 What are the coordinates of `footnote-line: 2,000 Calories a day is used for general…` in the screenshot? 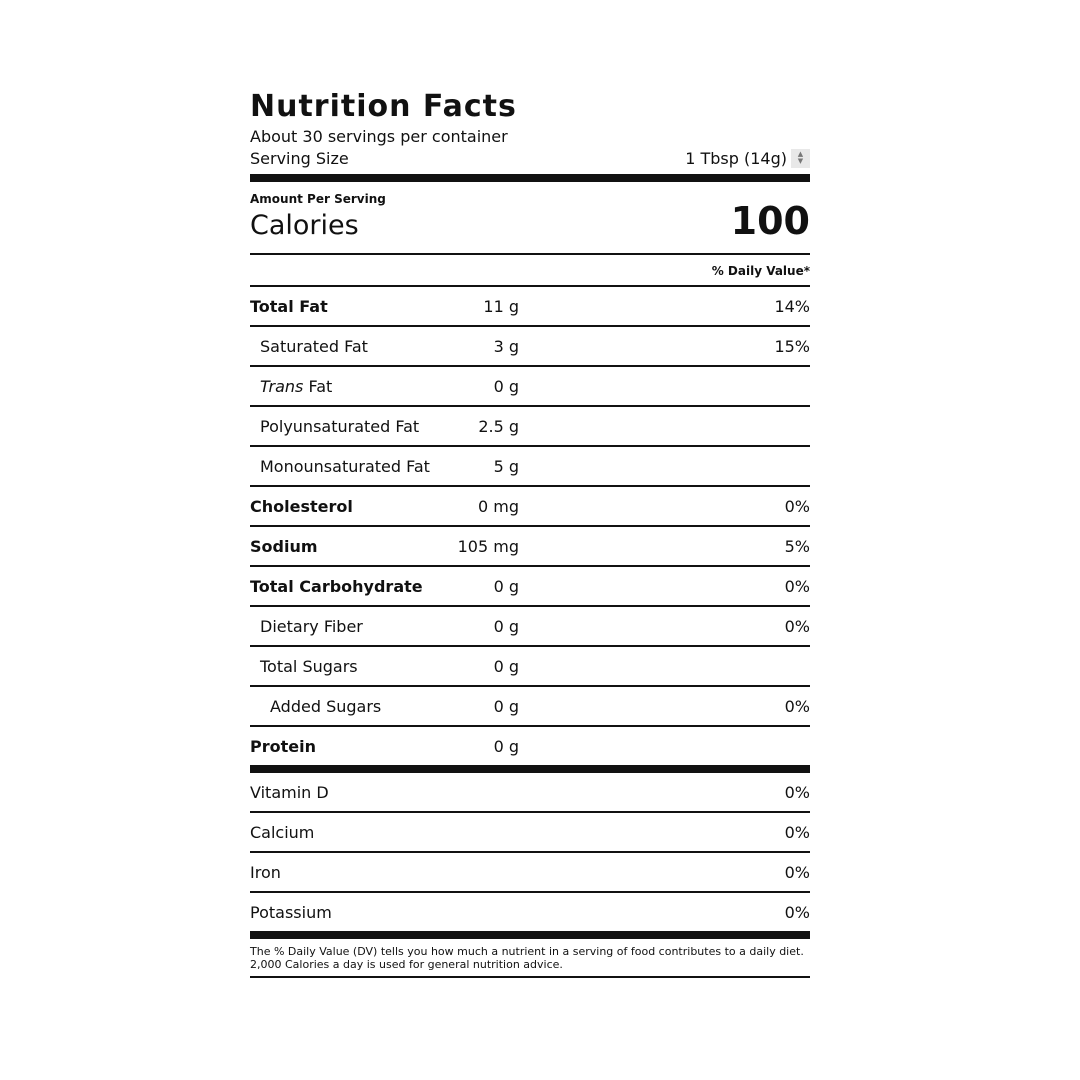 It's located at (406, 964).